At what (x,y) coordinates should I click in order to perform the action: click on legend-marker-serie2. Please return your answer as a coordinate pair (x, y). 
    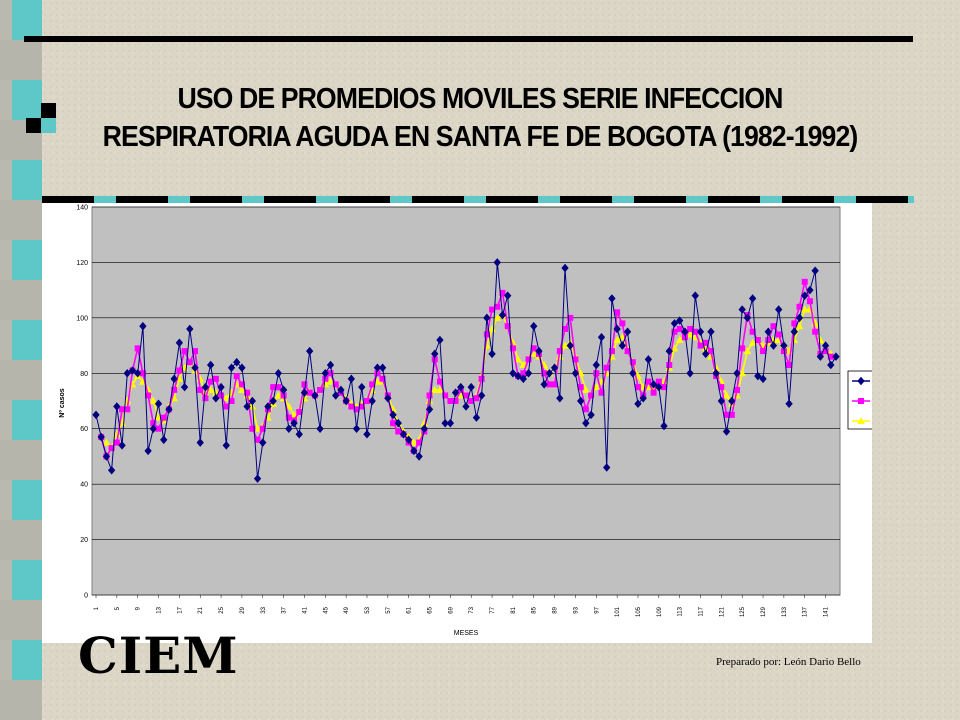
    Looking at the image, I should click on (861, 401).